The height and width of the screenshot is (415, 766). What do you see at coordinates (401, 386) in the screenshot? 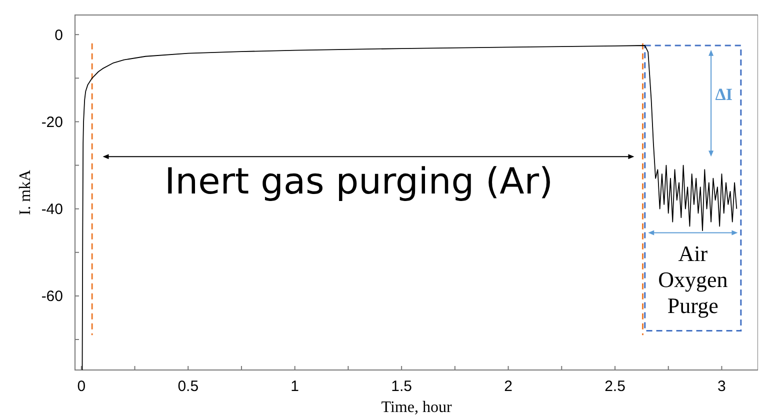
I see `x-tick-label: 1.5` at bounding box center [401, 386].